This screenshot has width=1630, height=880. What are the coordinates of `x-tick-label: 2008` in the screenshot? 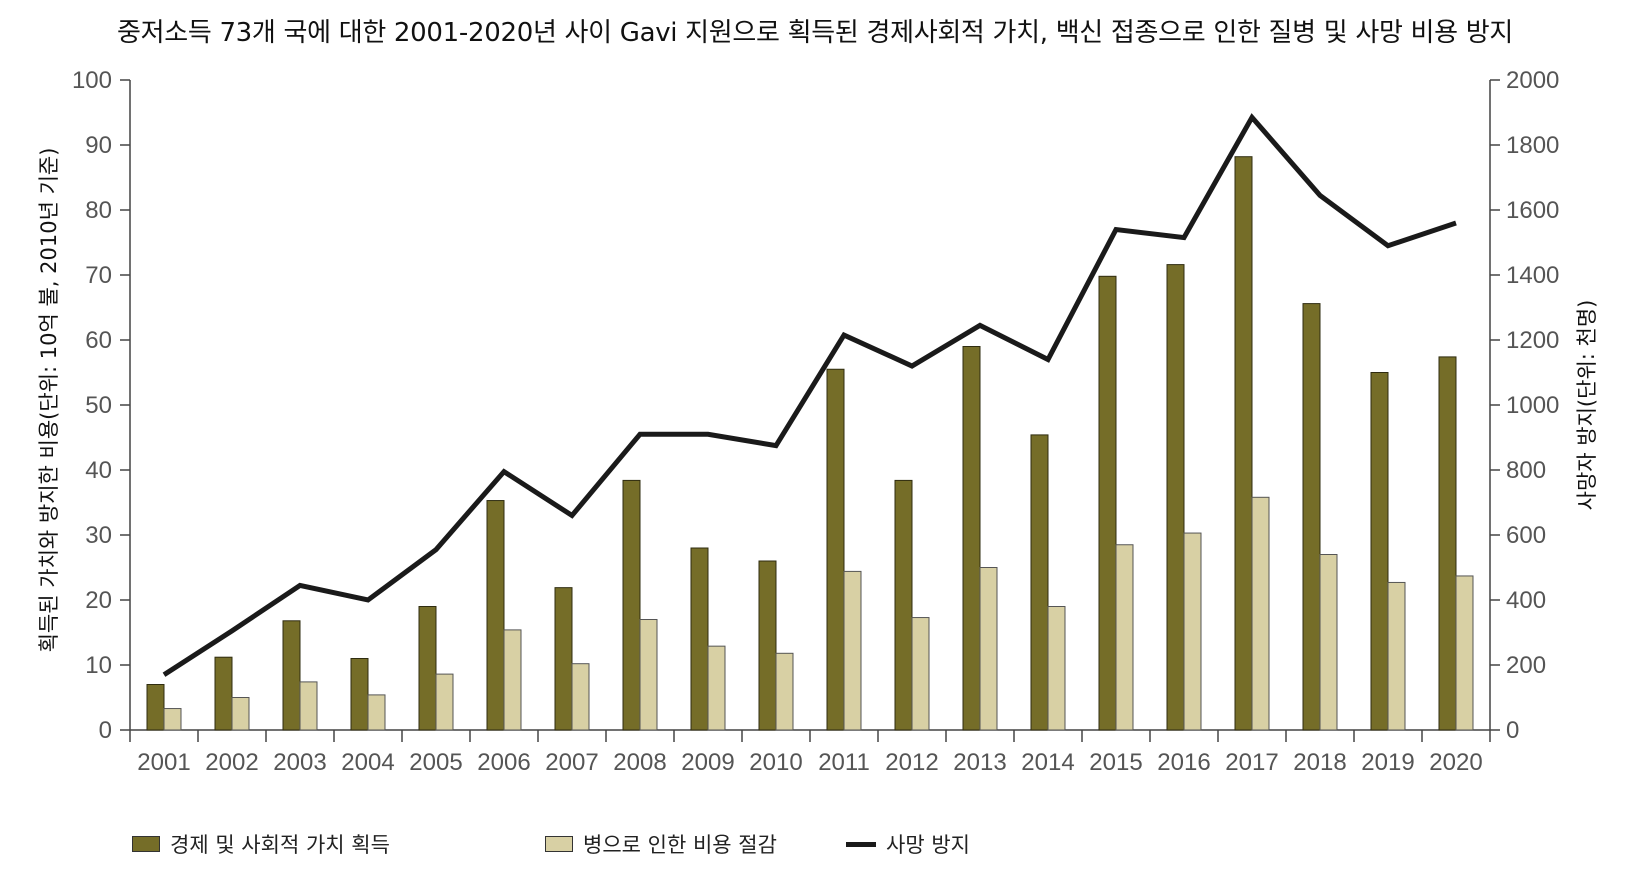 It's located at (639, 762).